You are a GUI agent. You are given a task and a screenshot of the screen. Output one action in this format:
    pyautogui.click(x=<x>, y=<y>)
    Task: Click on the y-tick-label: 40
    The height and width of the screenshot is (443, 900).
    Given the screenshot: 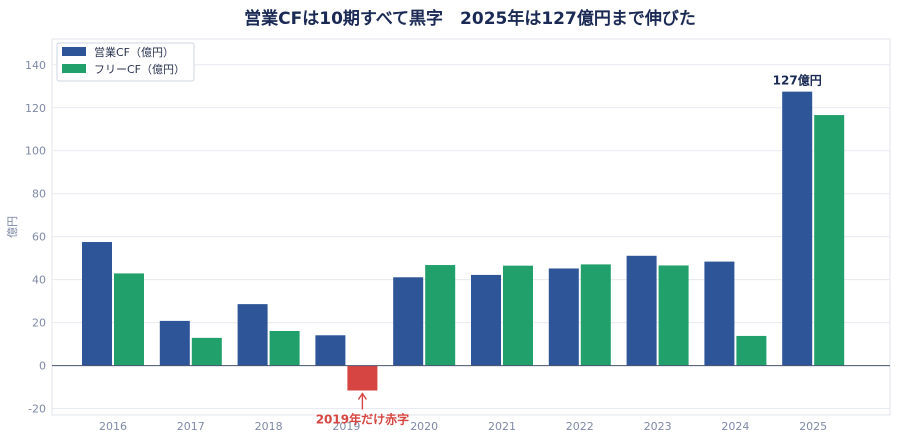 What is the action you would take?
    pyautogui.click(x=39, y=280)
    